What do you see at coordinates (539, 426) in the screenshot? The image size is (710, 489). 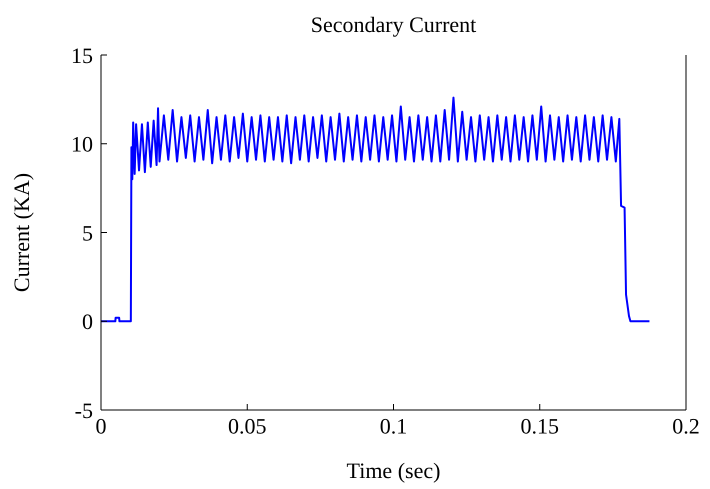 I see `x-tick-label: 0.15` at bounding box center [539, 426].